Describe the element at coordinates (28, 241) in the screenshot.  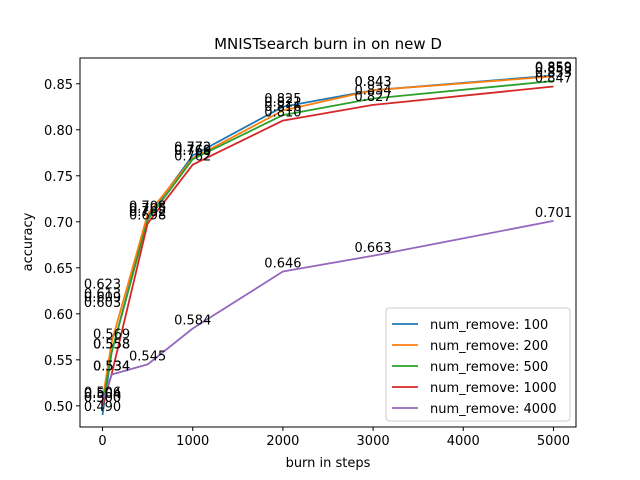
I see `y-axis-title: accuracy` at that location.